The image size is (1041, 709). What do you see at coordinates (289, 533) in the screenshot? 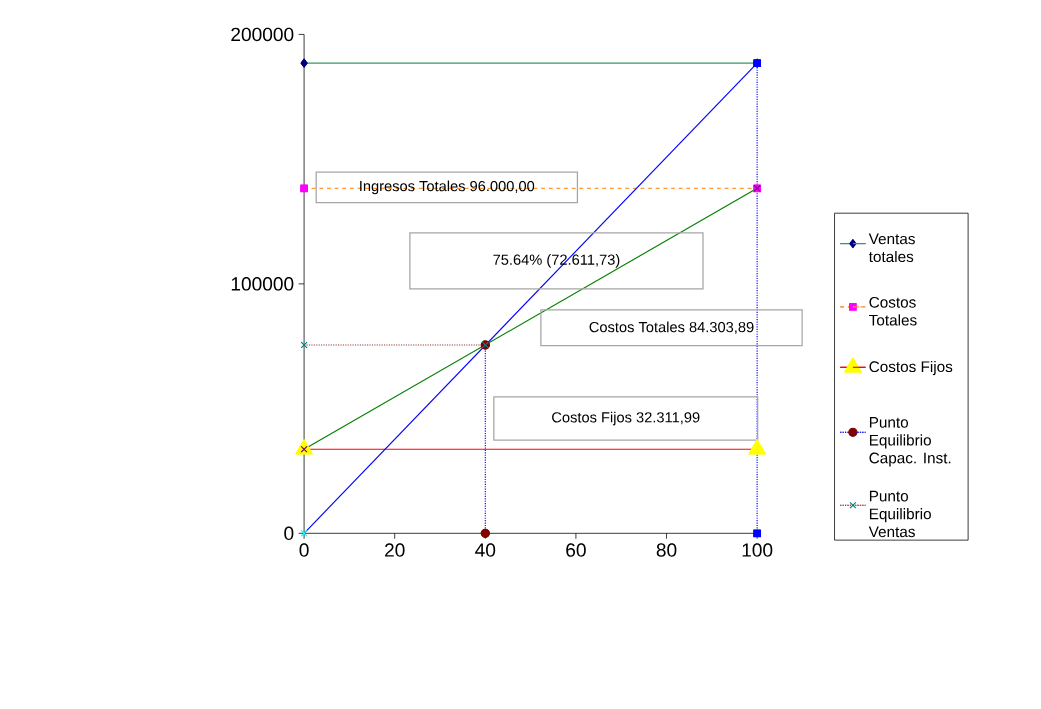
I see `y-tick-label: 0` at bounding box center [289, 533].